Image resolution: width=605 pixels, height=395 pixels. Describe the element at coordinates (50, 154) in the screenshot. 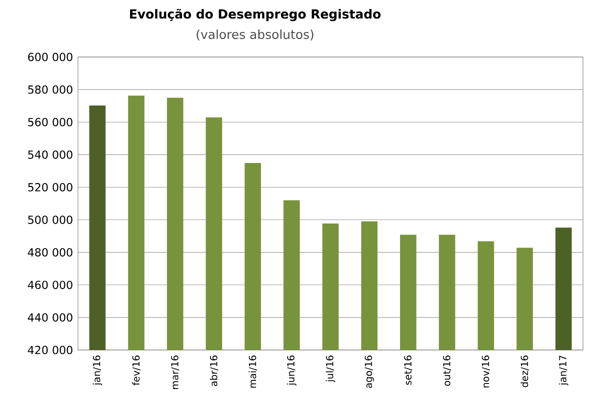

I see `y-tick-label: 540 000` at that location.